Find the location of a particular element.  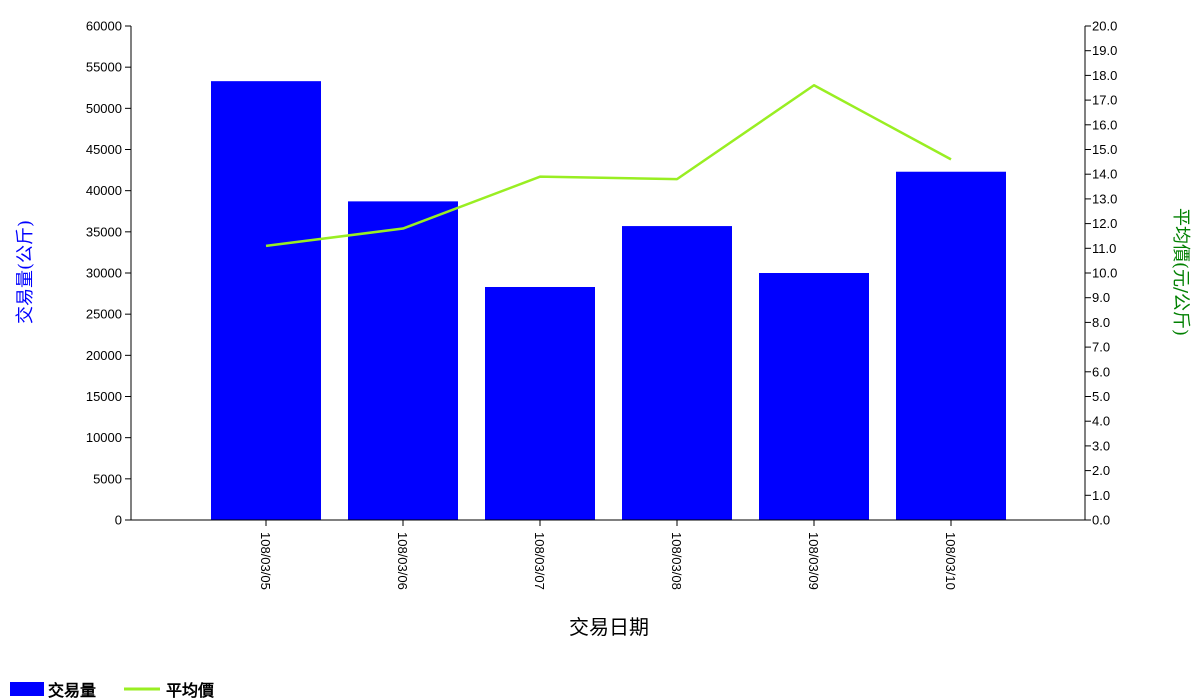

bar-108/03/10 is located at coordinates (951, 346).